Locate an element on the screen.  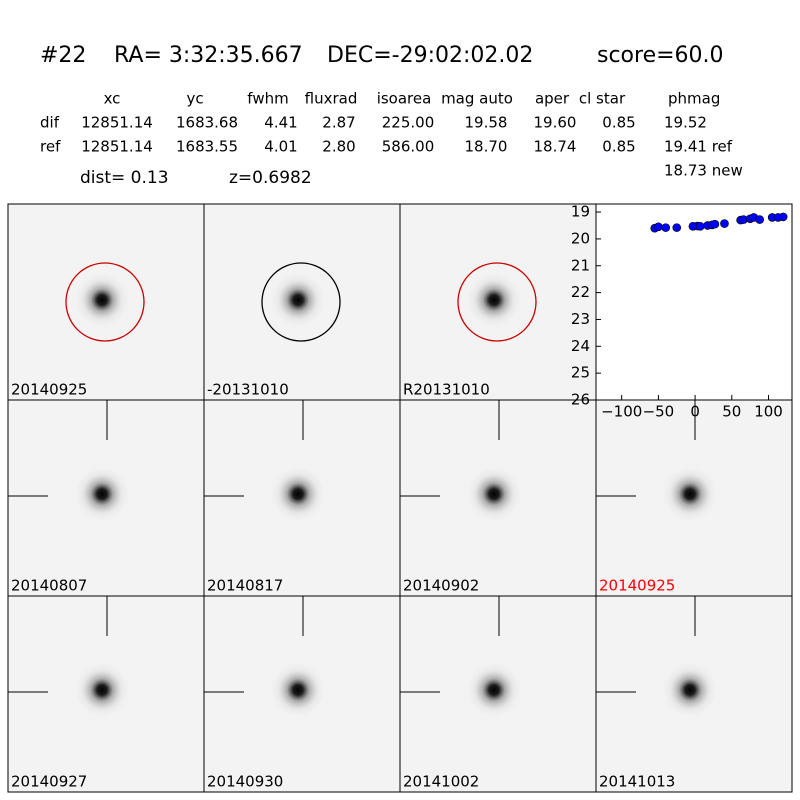
y-tick-label: 23 is located at coordinates (580, 319).